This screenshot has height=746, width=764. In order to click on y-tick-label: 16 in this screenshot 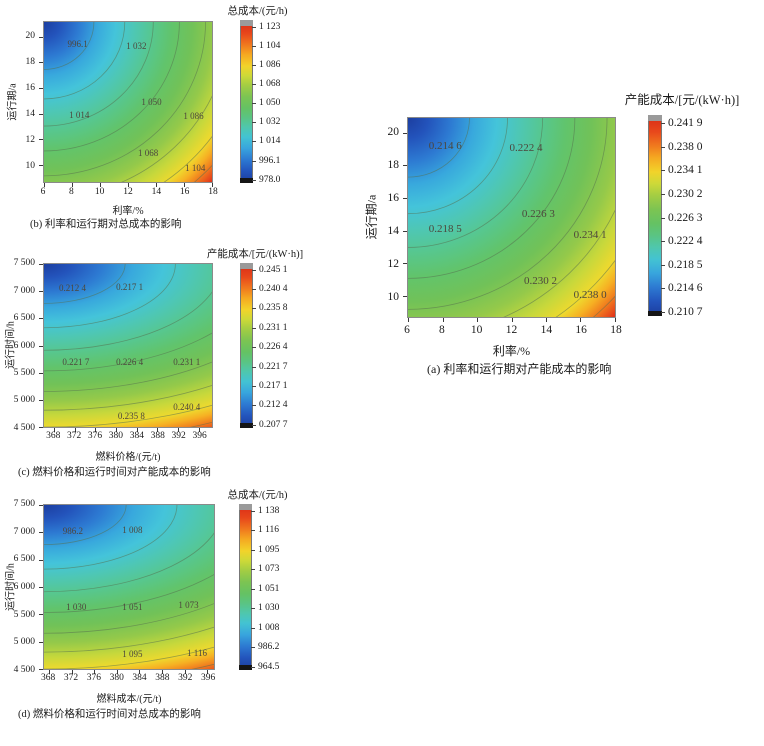, I will do `click(393, 197)`.